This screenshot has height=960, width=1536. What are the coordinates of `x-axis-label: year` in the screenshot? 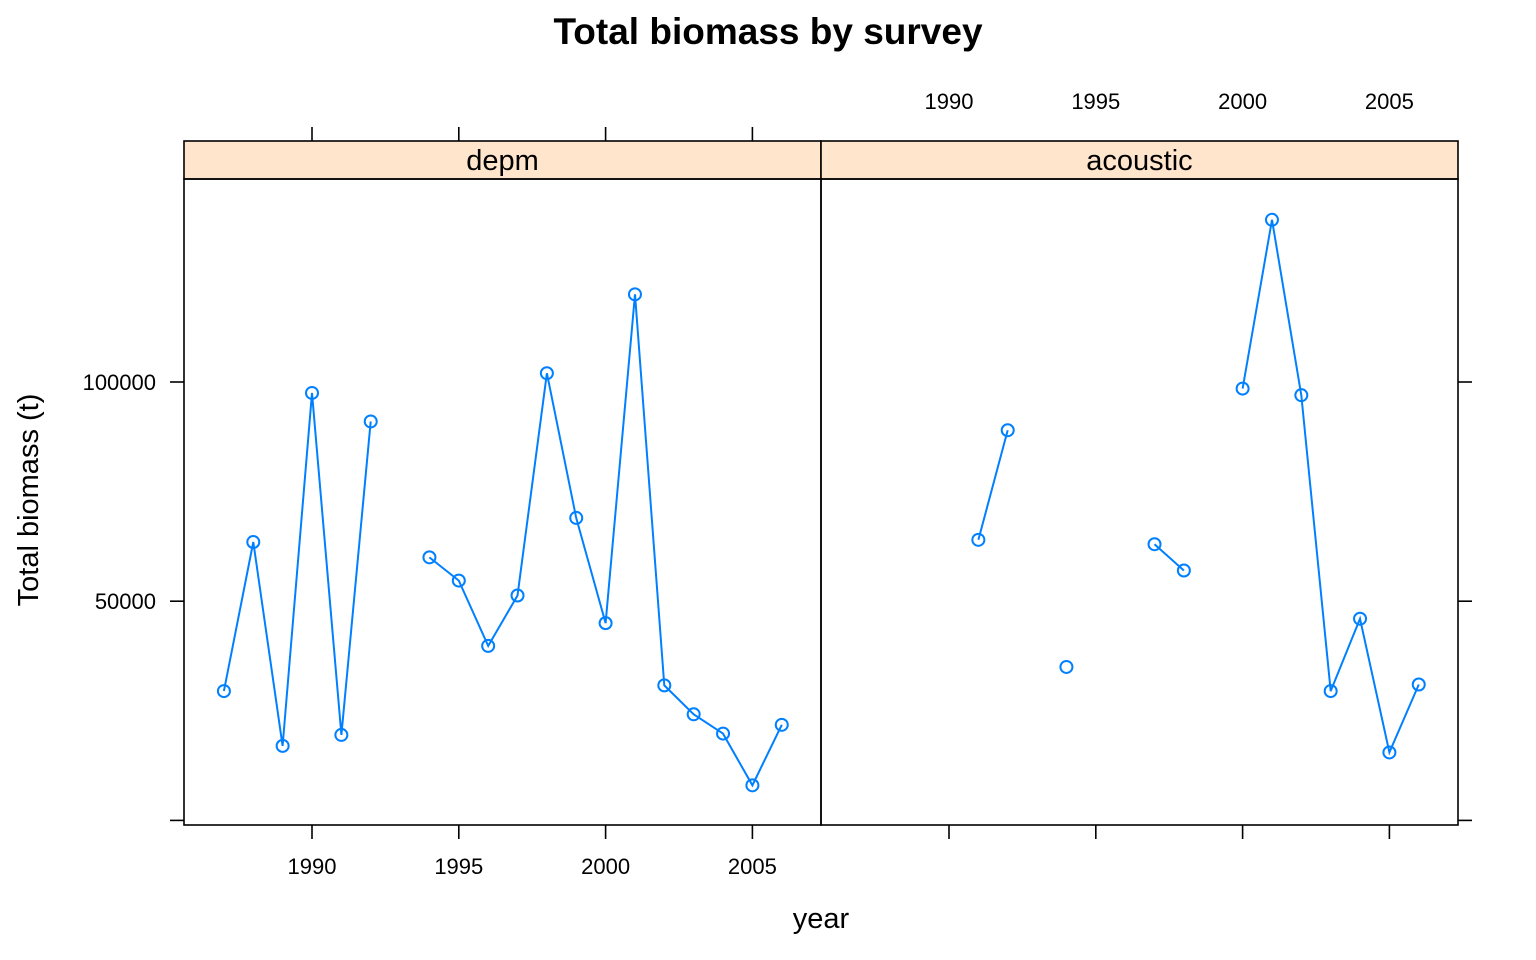 It's located at (821, 919).